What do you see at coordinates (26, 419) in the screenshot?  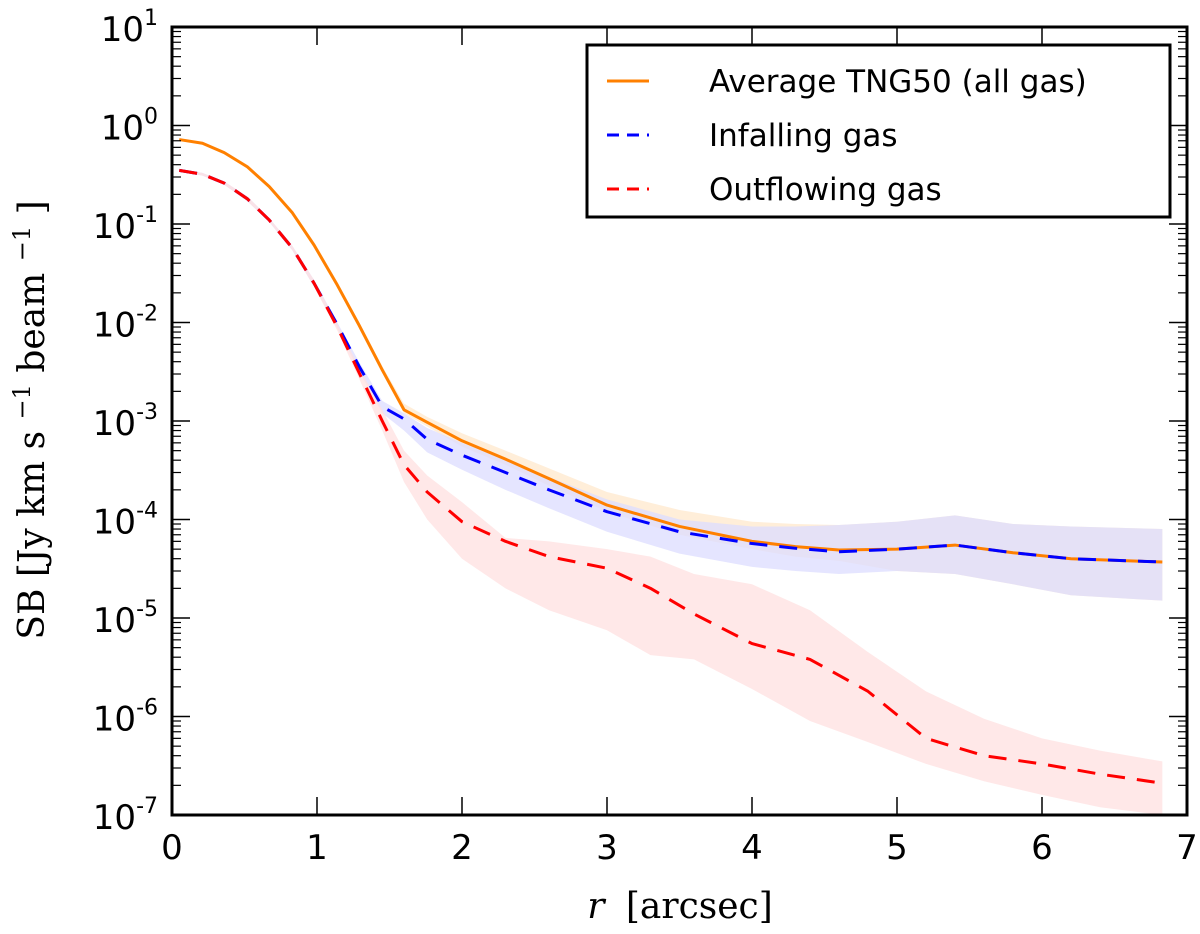 I see `y-axis-label: SB [Jy km s −1 beam −1 ]` at bounding box center [26, 419].